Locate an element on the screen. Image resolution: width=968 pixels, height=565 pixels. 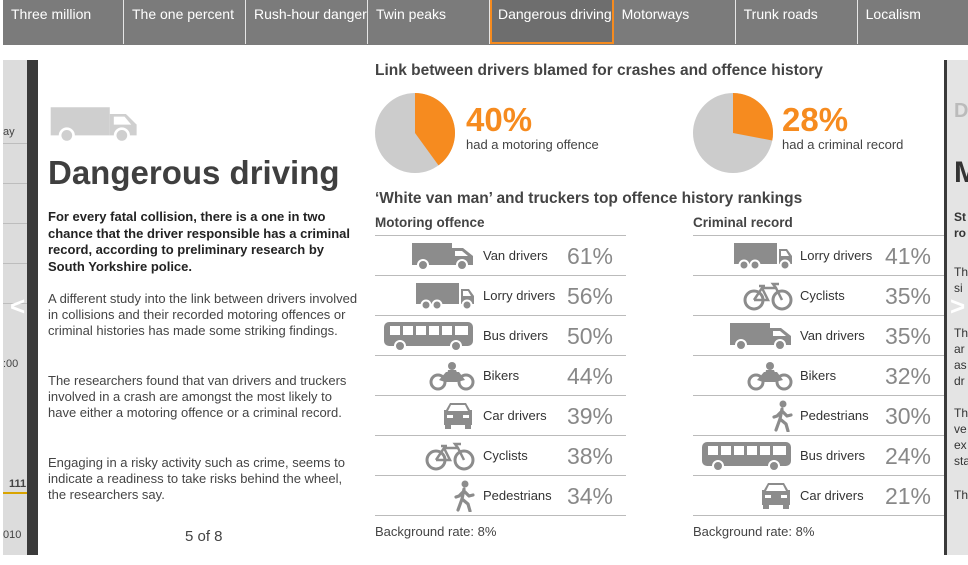
ranking-value: 50% is located at coordinates (589, 336).